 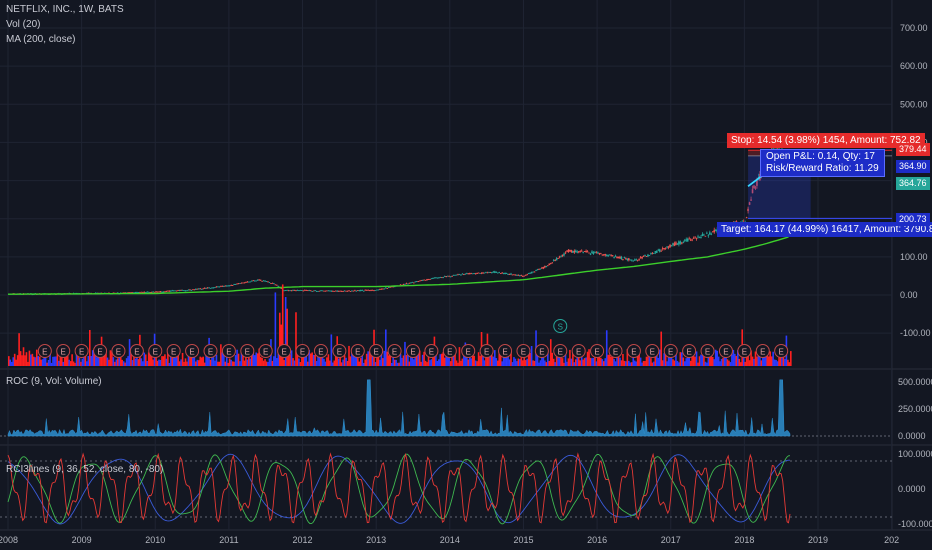 I want to click on split-marker-letter: S, so click(x=560, y=327).